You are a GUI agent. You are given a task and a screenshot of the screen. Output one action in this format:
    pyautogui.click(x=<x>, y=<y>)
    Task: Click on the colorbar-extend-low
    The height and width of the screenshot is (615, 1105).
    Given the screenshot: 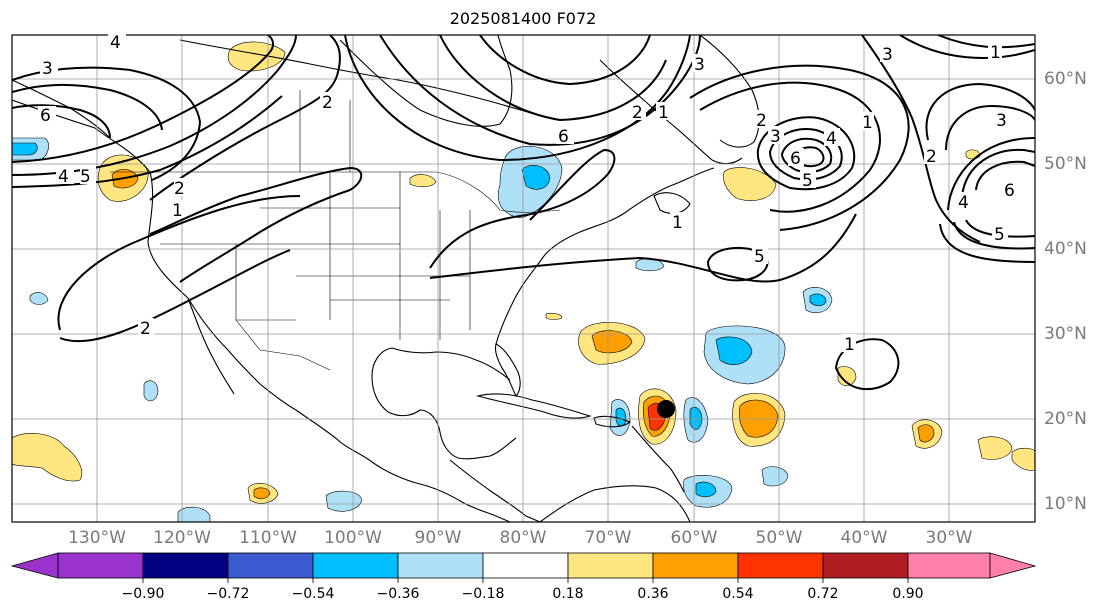 What is the action you would take?
    pyautogui.click(x=34, y=565)
    